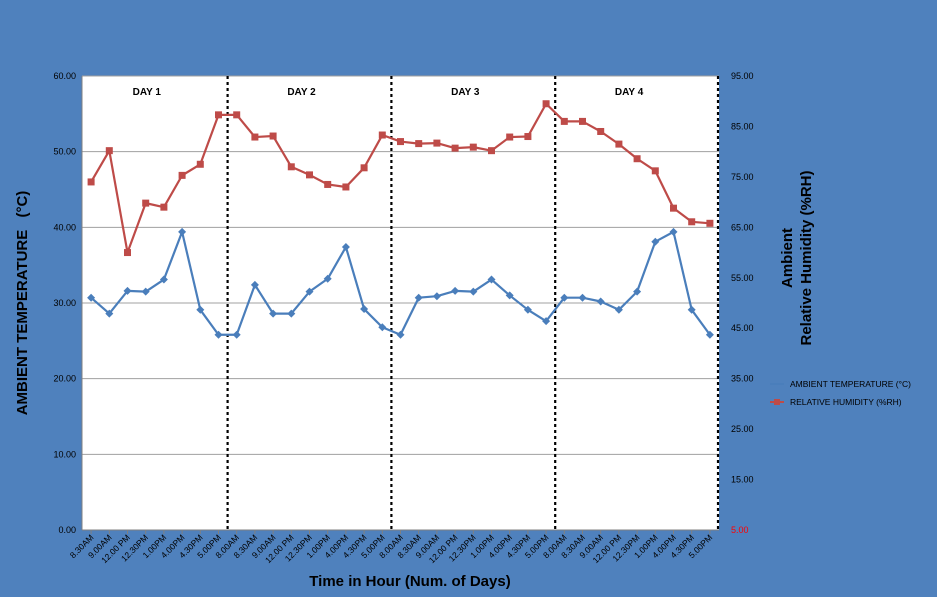  What do you see at coordinates (742, 76) in the screenshot?
I see `right-tick-label: 95.00` at bounding box center [742, 76].